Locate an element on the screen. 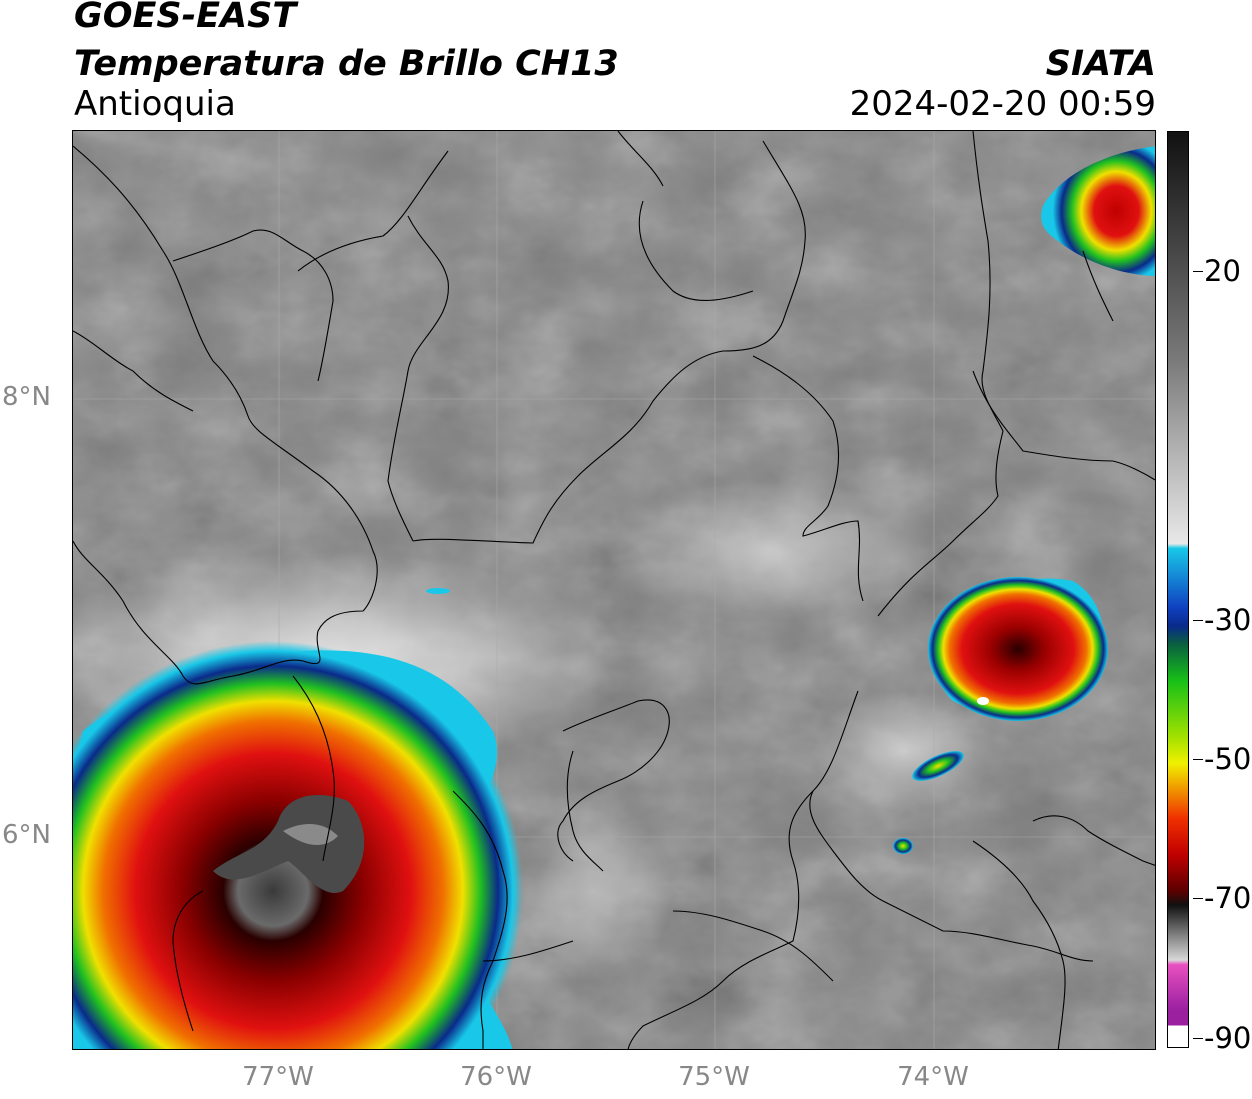 Image resolution: width=1252 pixels, height=1099 pixels. product-title: Temperatura de Brillo CH13 is located at coordinates (346, 64).